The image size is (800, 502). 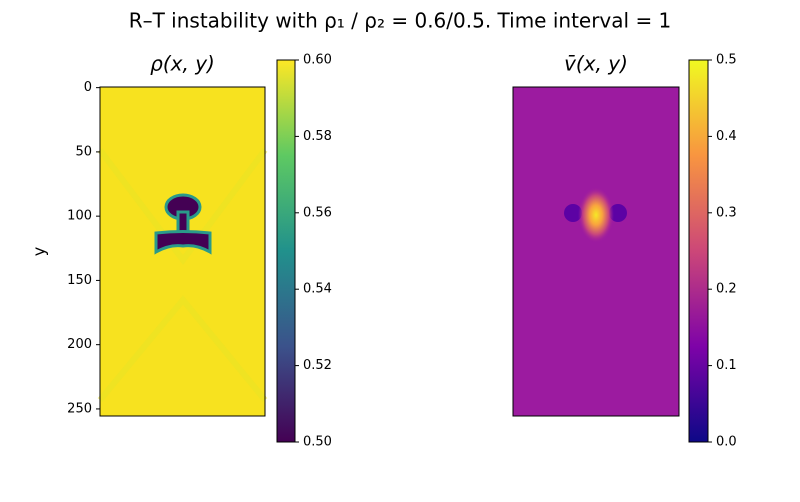 What do you see at coordinates (88, 87) in the screenshot?
I see `y-tick-label: 0` at bounding box center [88, 87].